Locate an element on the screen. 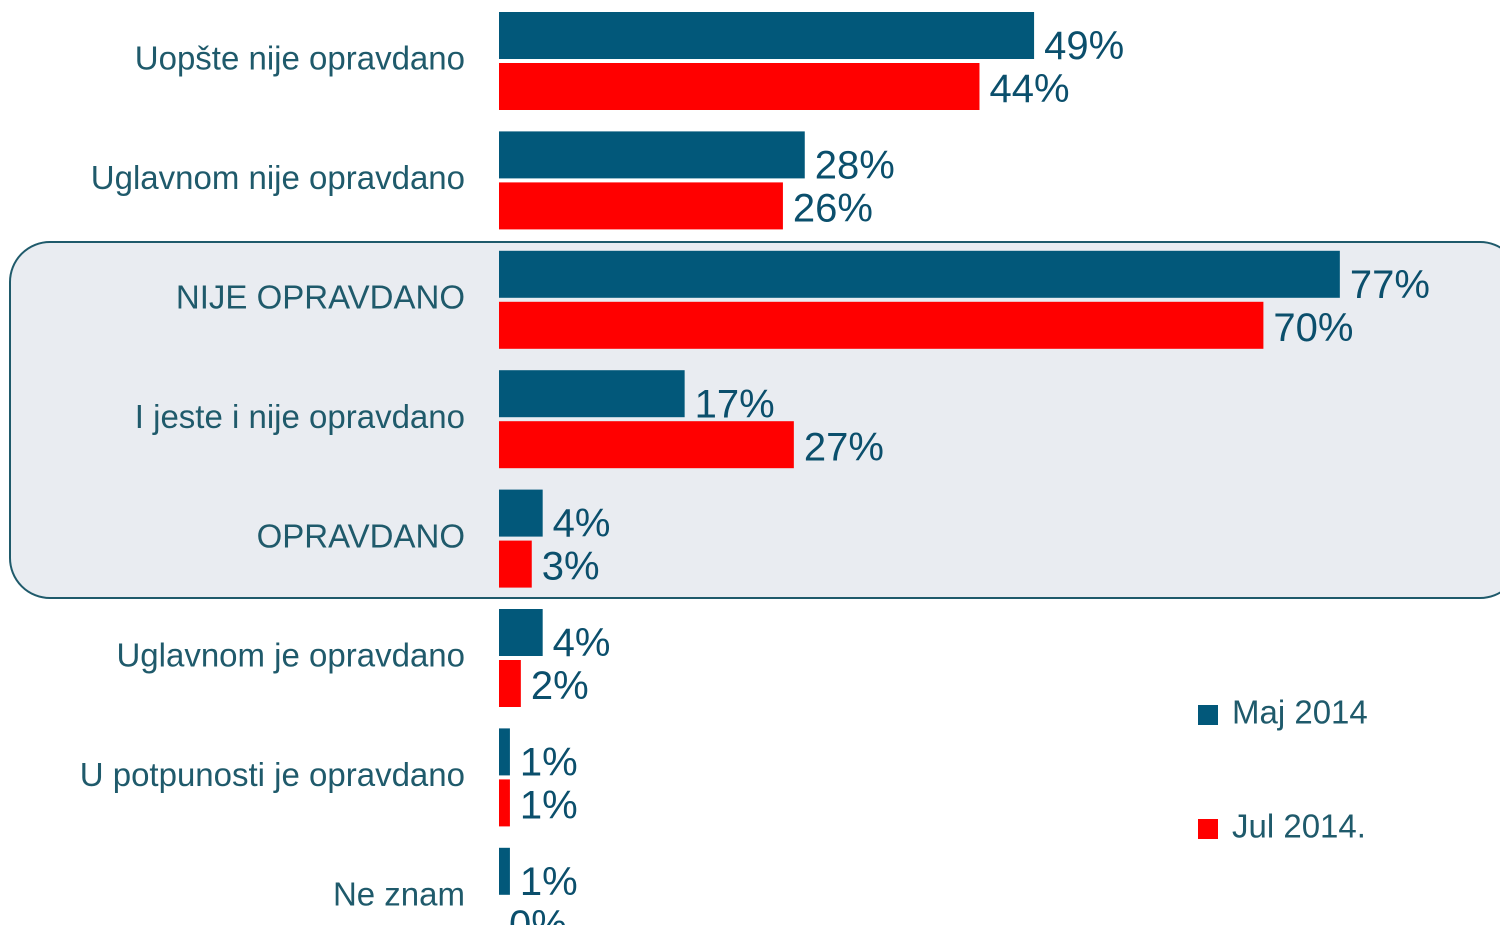  value-label: 17% is located at coordinates (735, 404).